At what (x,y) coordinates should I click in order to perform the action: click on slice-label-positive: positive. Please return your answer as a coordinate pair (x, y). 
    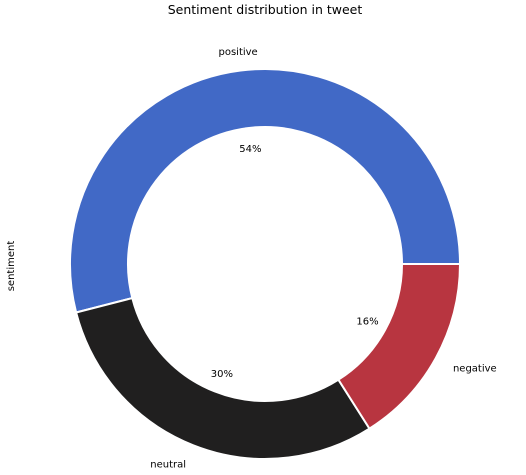
    Looking at the image, I should click on (237, 52).